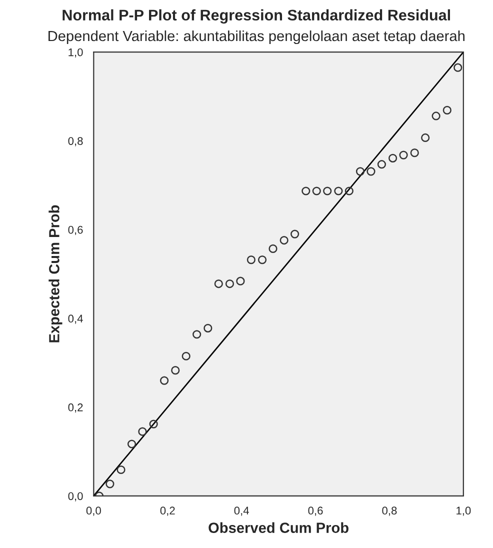 Image resolution: width=493 pixels, height=548 pixels. Describe the element at coordinates (75, 408) in the screenshot. I see `y-tick-label: 0,2` at that location.